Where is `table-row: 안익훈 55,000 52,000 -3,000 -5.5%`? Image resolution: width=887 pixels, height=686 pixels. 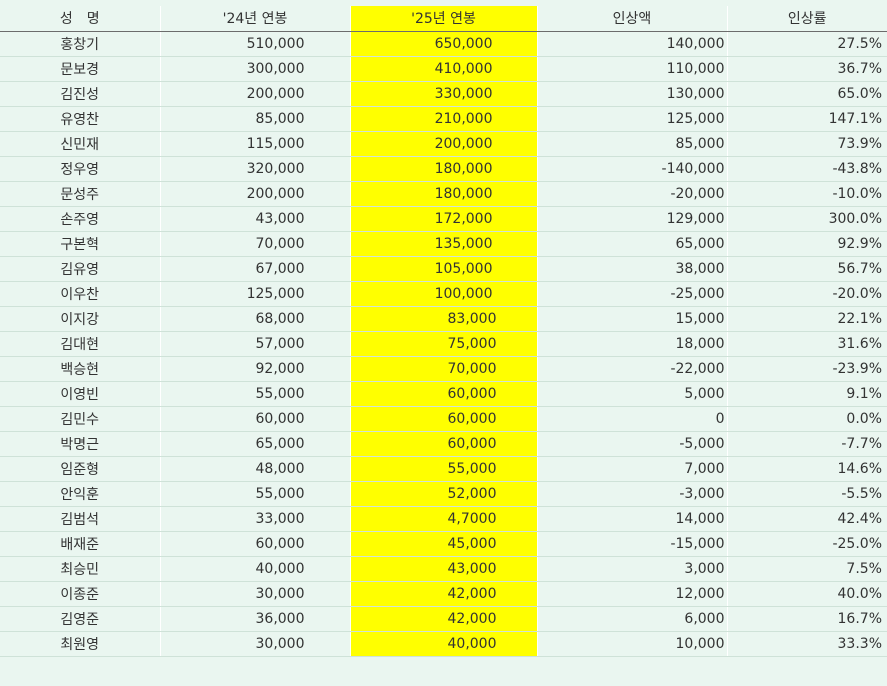
table-row: 안익훈 55,000 52,000 -3,000 -5.5% is located at coordinates (443, 494).